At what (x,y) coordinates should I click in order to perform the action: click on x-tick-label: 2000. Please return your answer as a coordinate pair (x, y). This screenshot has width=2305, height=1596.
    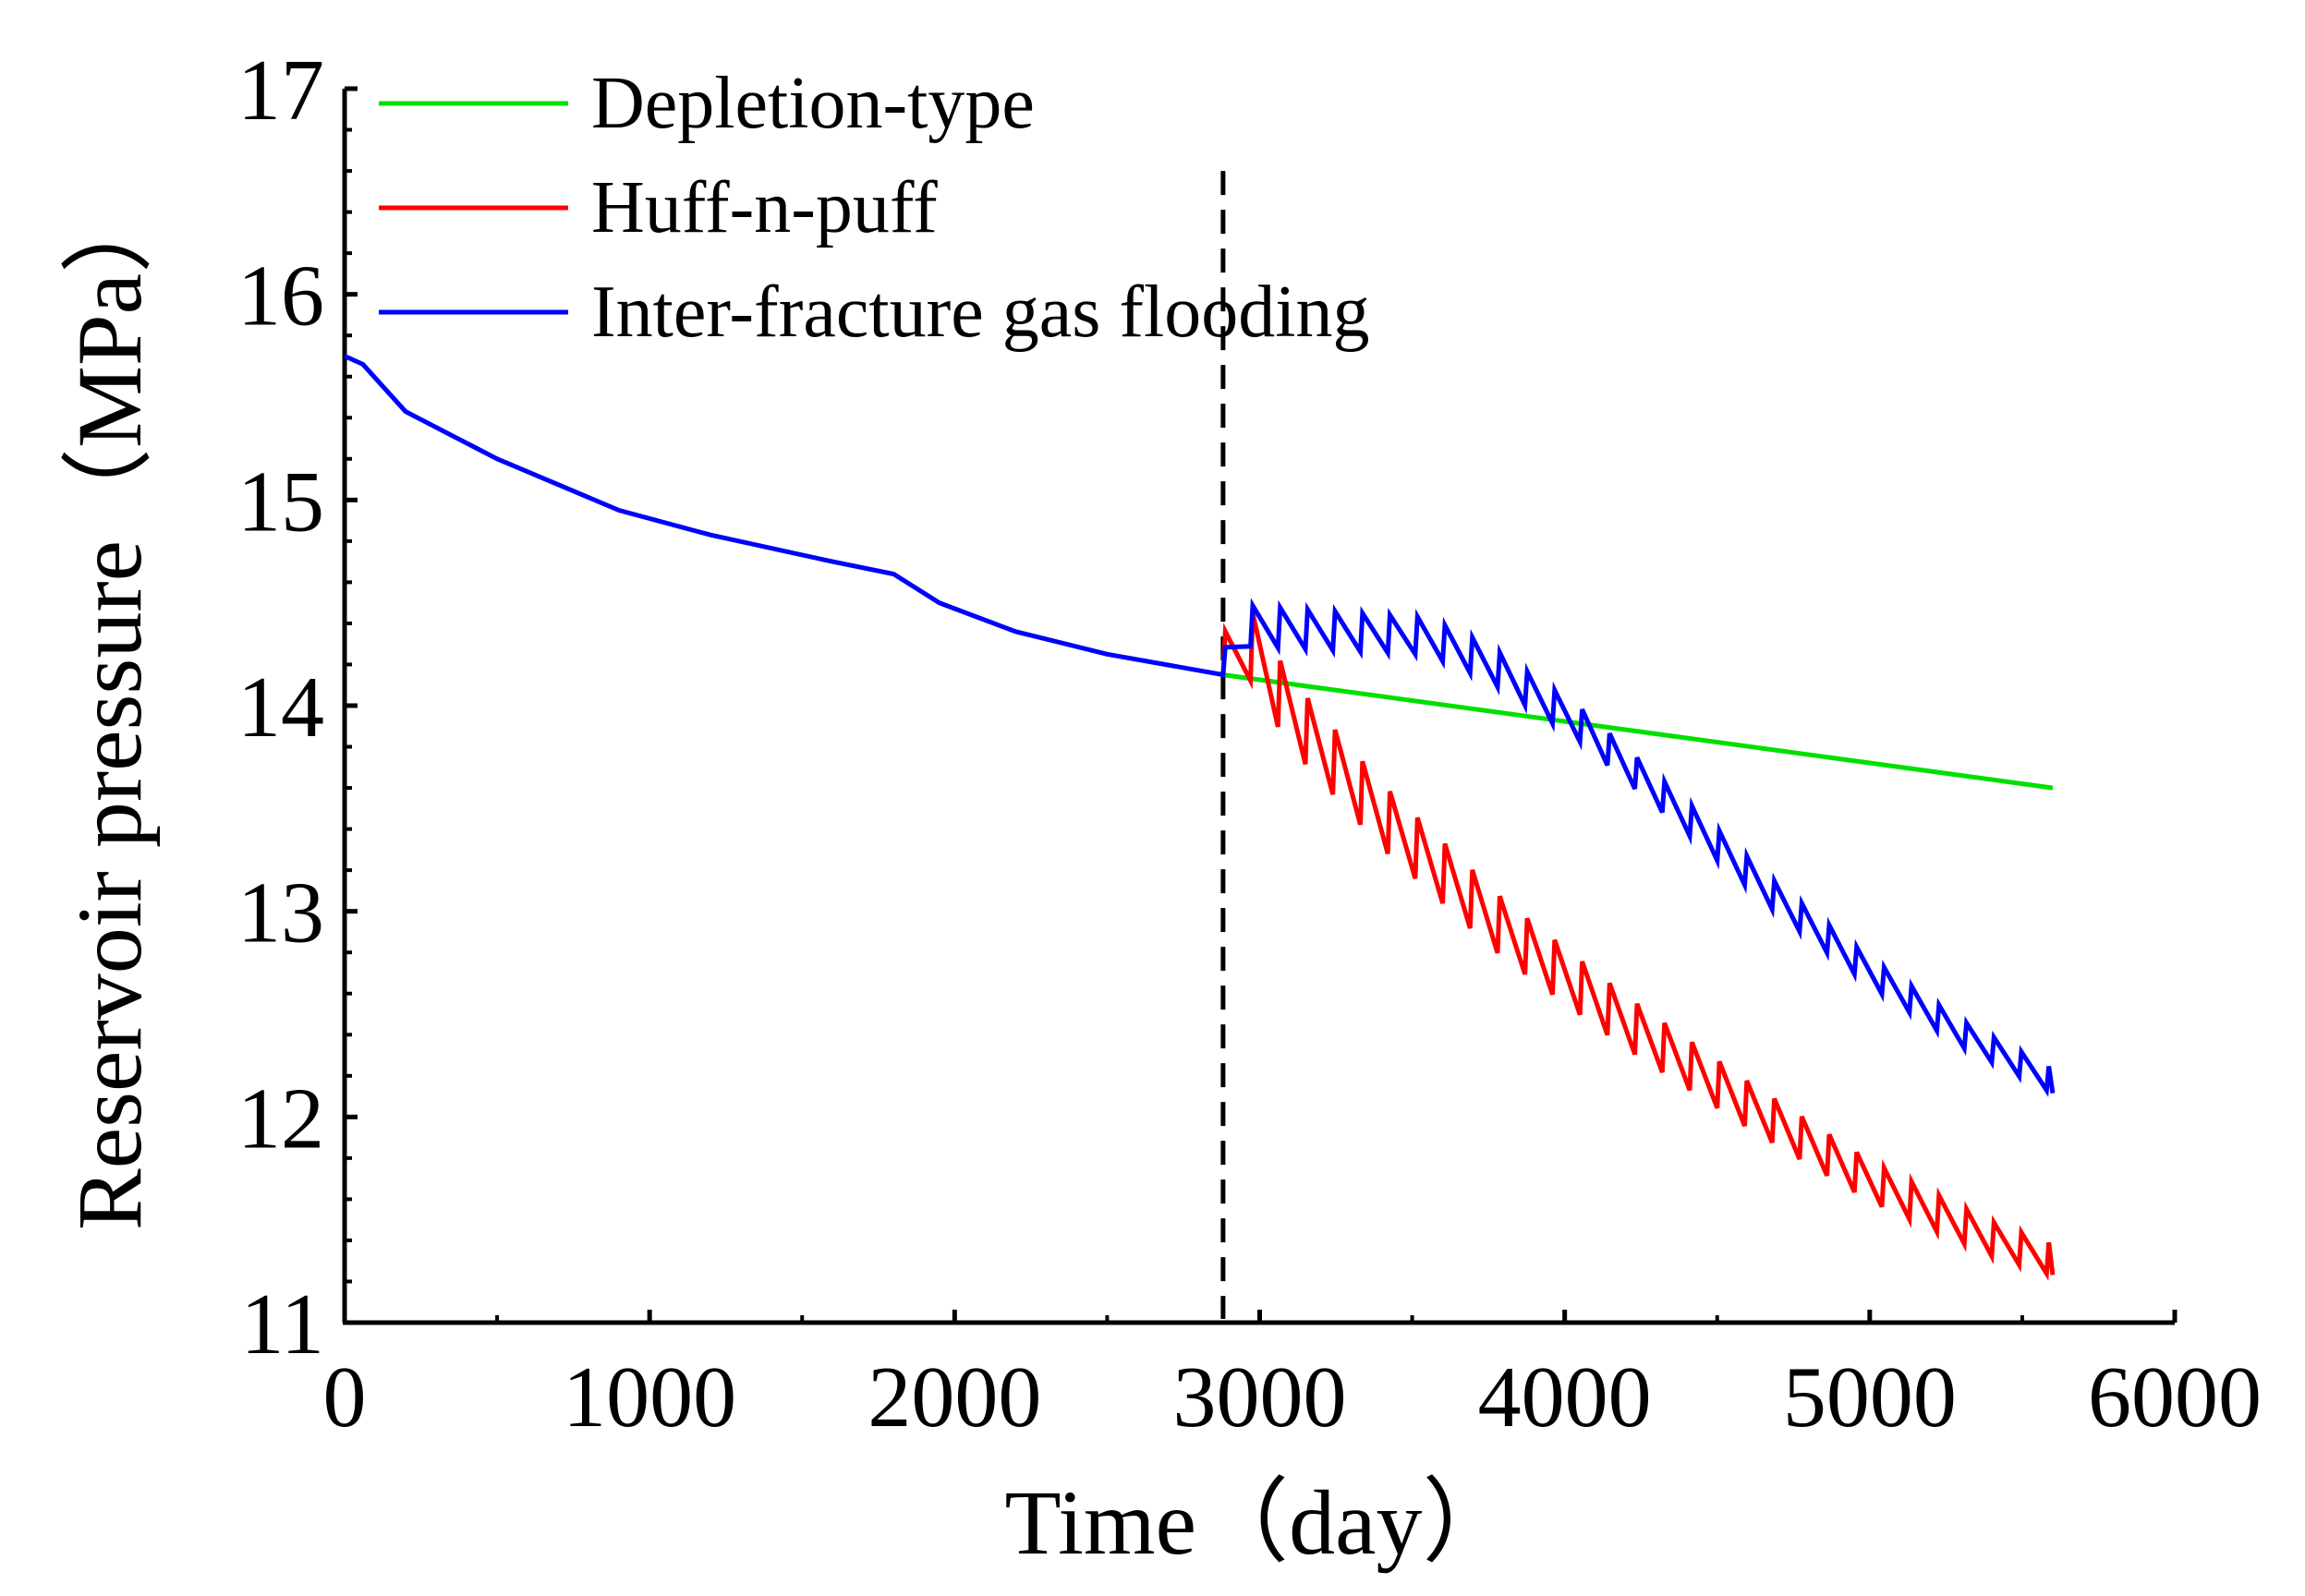
    Looking at the image, I should click on (954, 1397).